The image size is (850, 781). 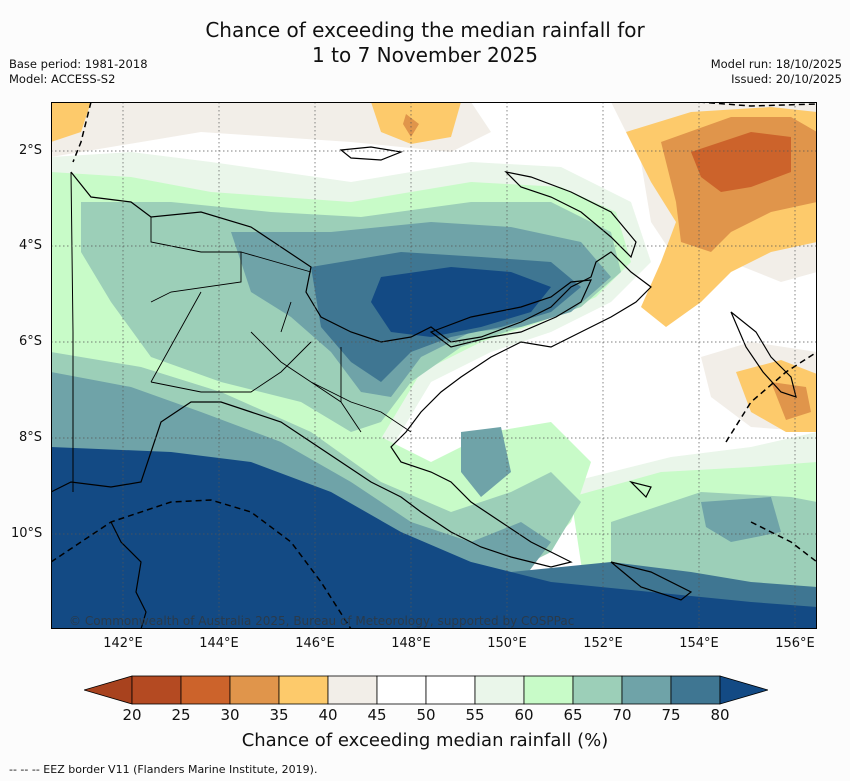 What do you see at coordinates (603, 643) in the screenshot?
I see `lon-label-152e: 152°E` at bounding box center [603, 643].